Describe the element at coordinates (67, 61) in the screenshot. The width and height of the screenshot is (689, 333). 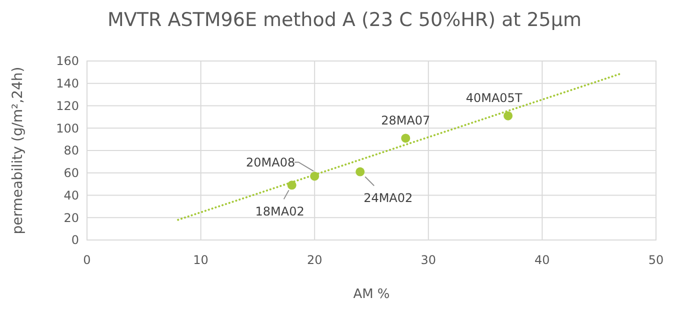
I see `y-tick-label: 160` at that location.